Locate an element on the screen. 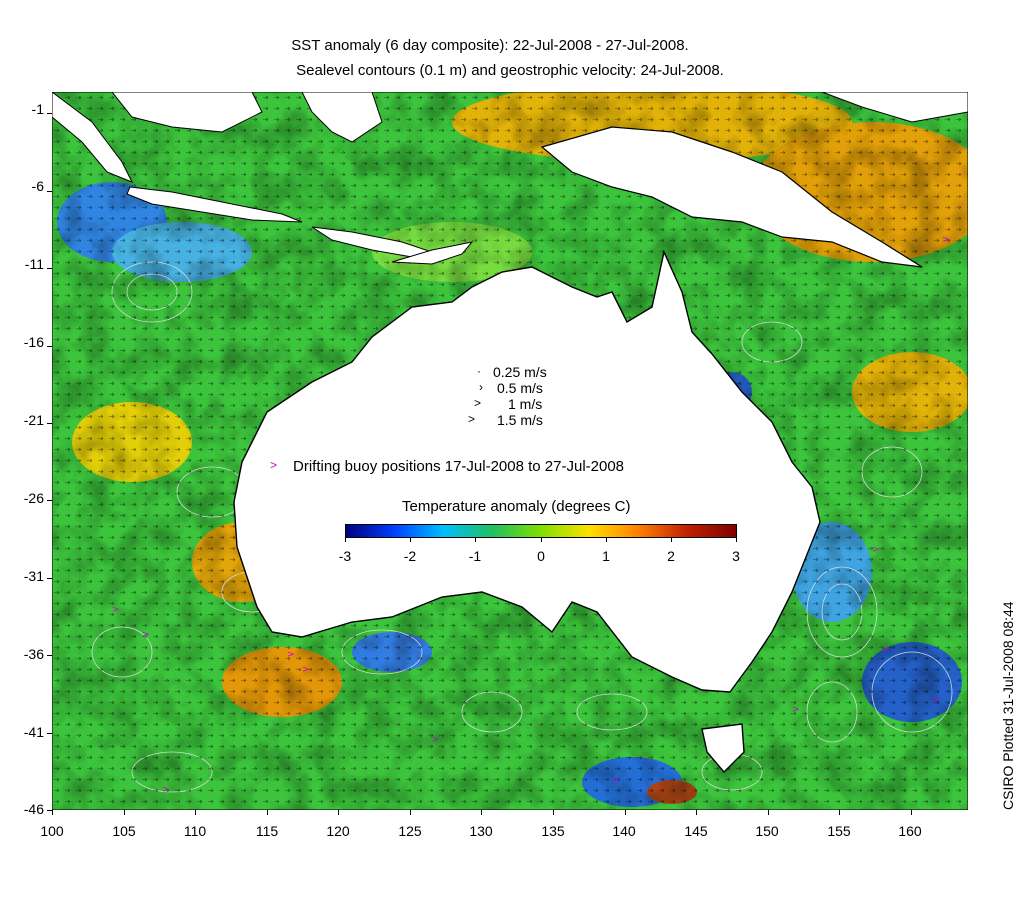 Image resolution: width=1020 pixels, height=900 pixels. colorbar-tick: 0 is located at coordinates (541, 556).